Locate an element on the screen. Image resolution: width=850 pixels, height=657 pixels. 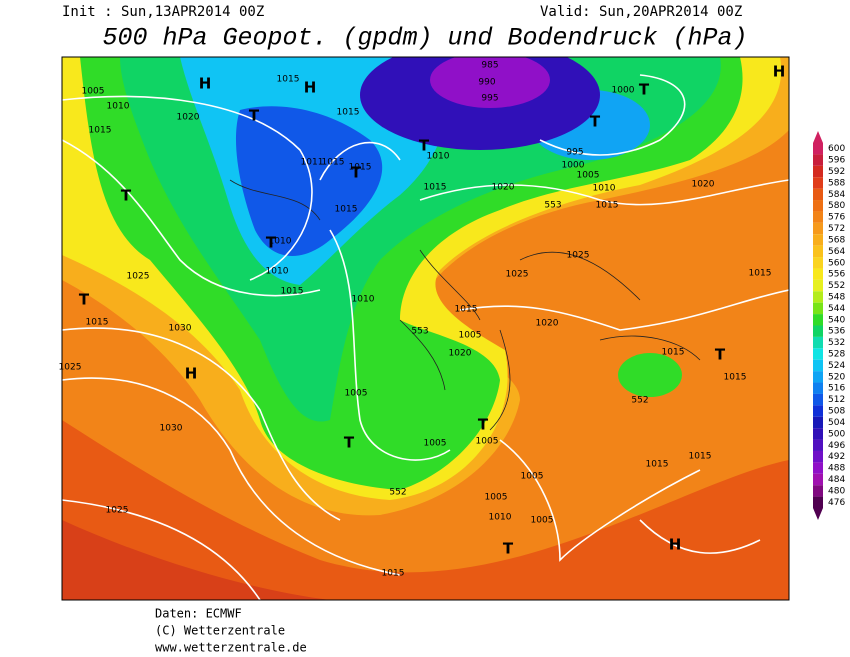
colorbar-label: 576 is located at coordinates (836, 218).